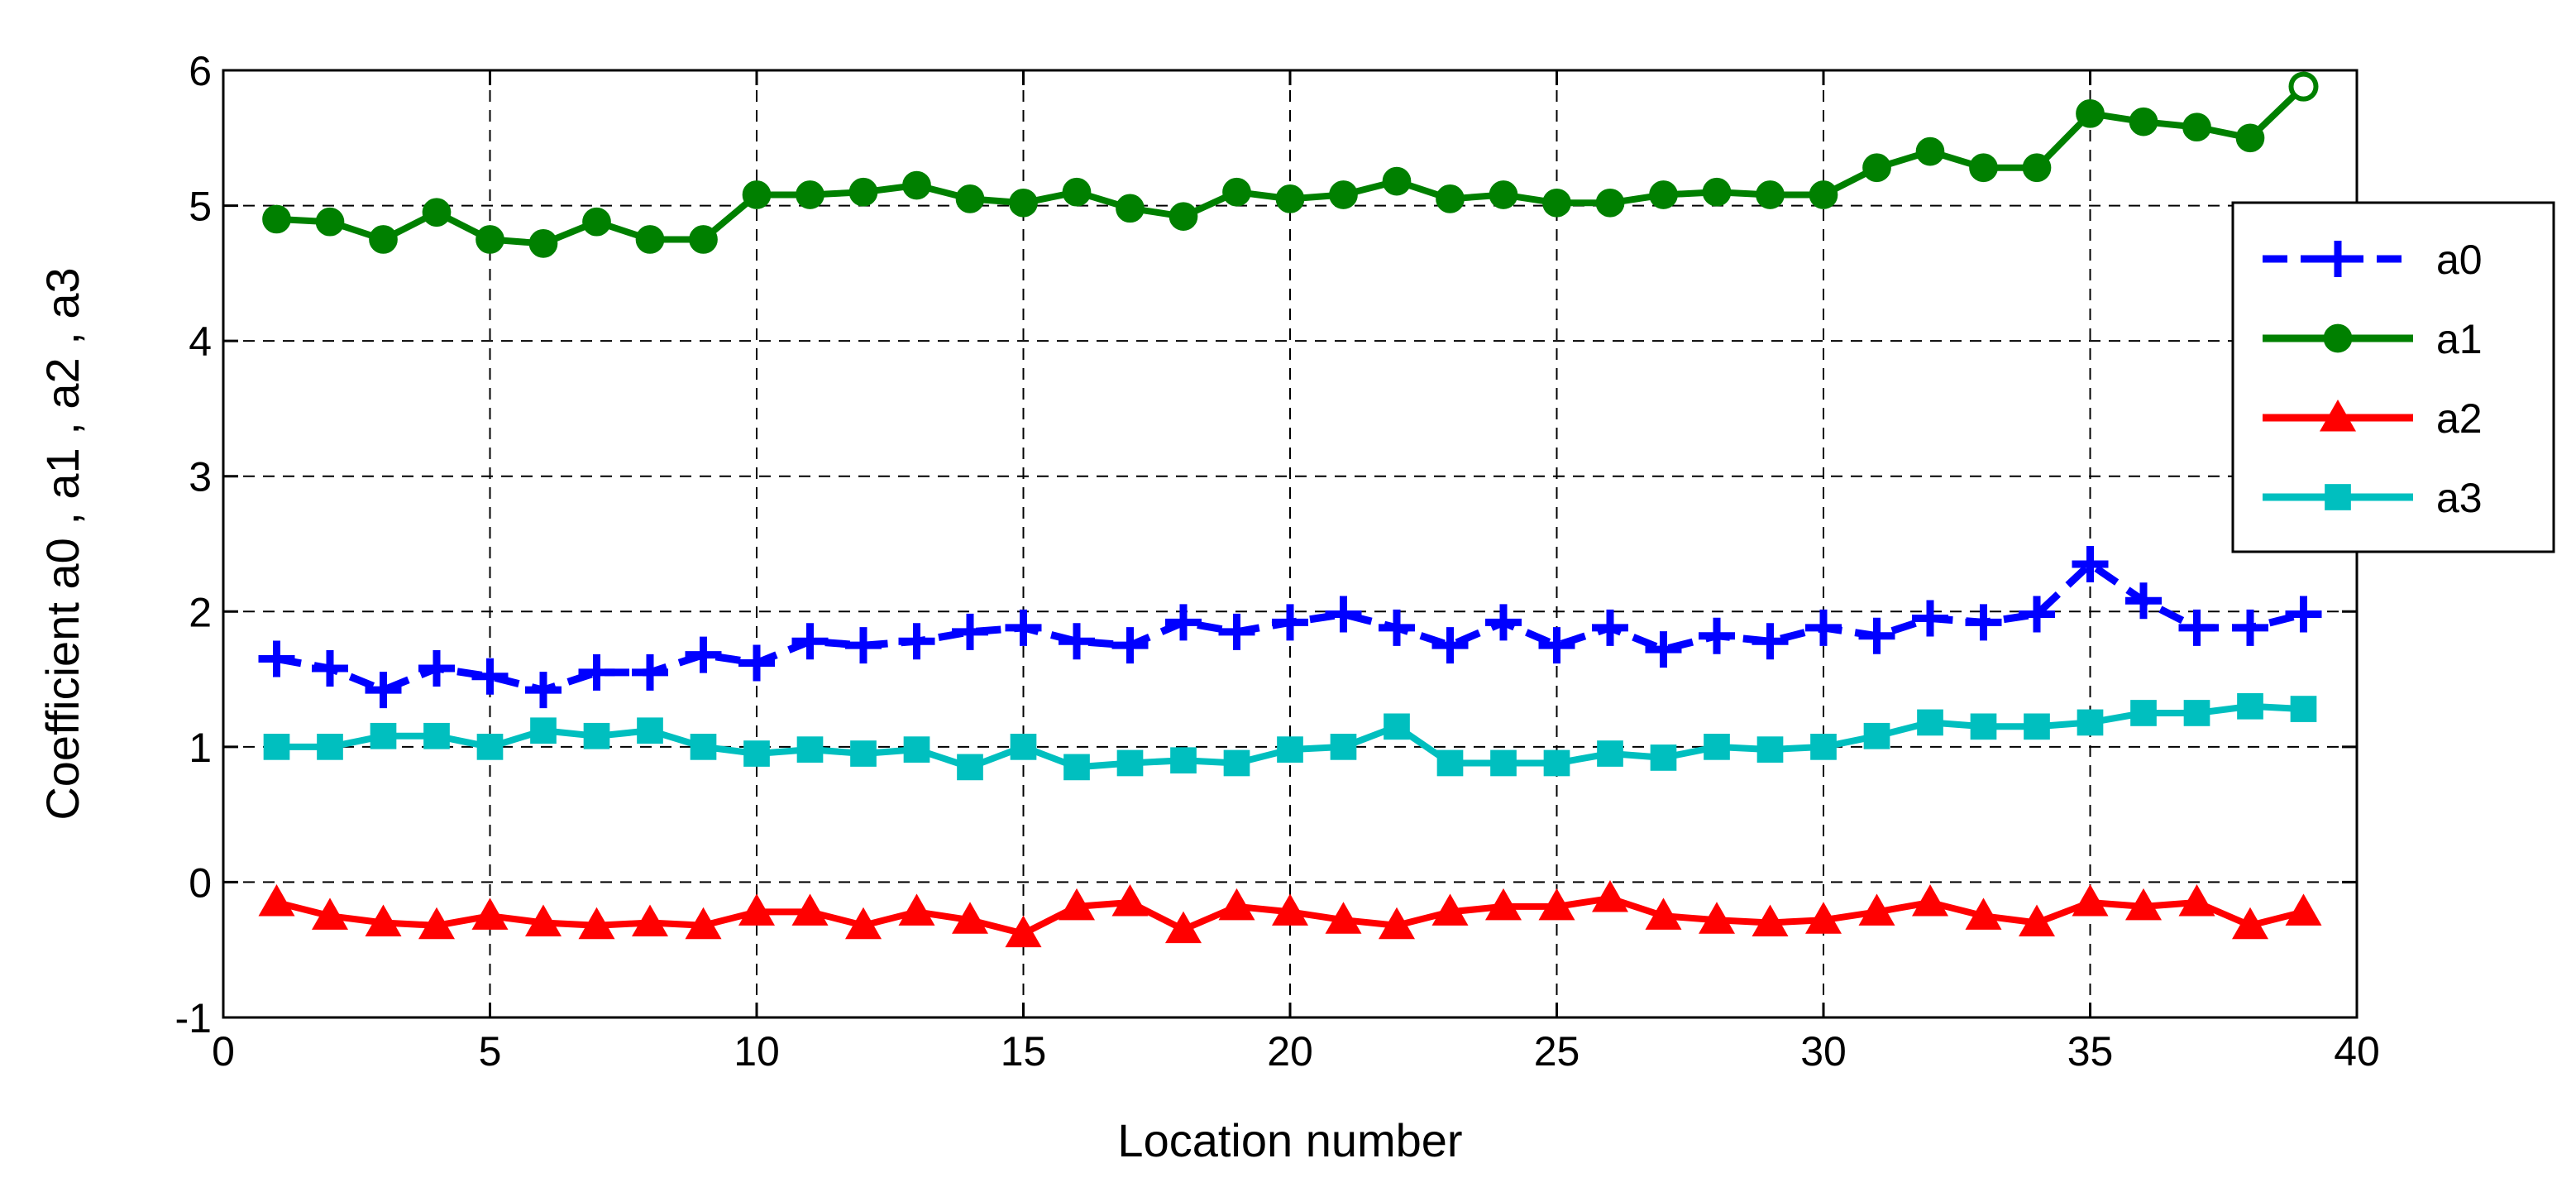 The width and height of the screenshot is (2576, 1192). I want to click on x-tick-label: 15, so click(1024, 1051).